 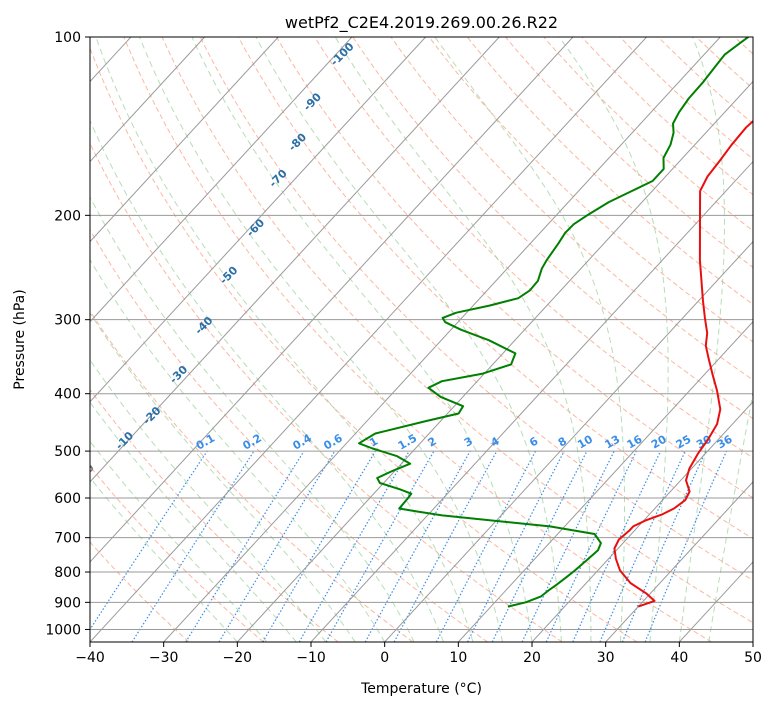 I want to click on x-tick-label: −20, so click(x=238, y=658).